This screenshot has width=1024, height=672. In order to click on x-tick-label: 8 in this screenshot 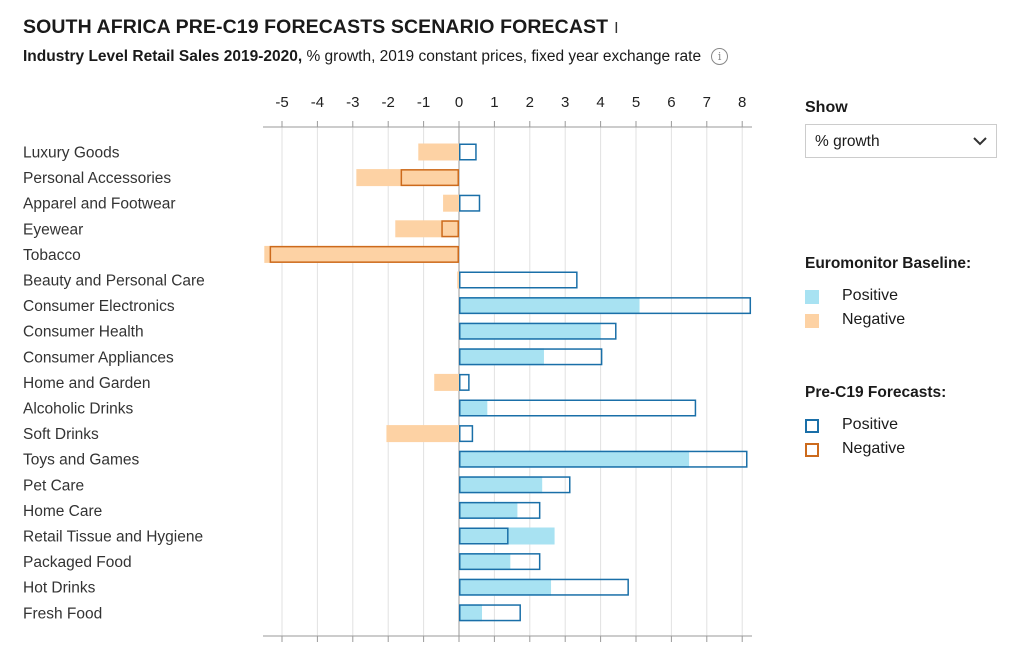, I will do `click(742, 102)`.